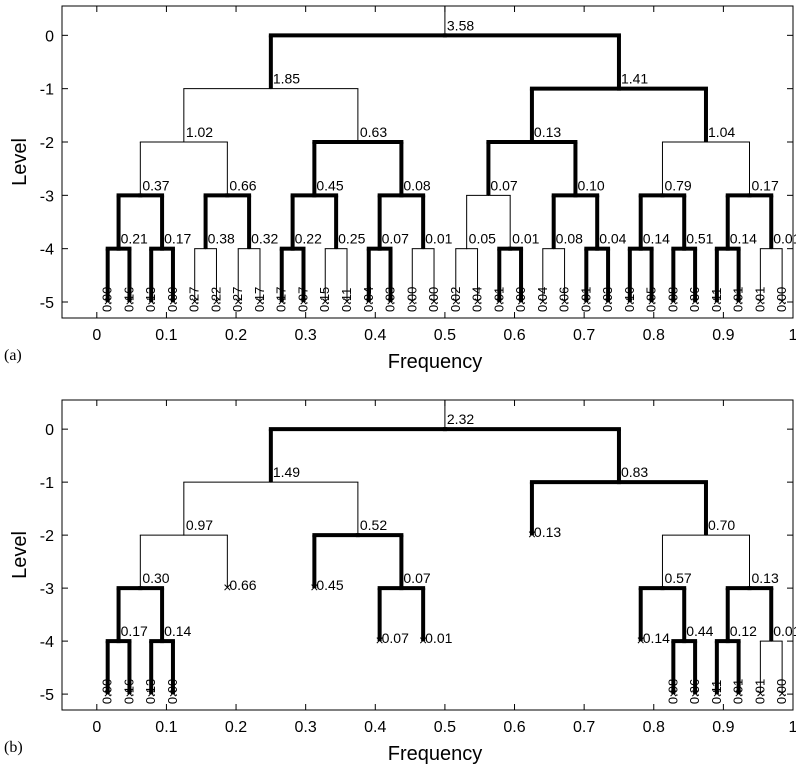  What do you see at coordinates (242, 185) in the screenshot?
I see `node-value-label: 0.66` at bounding box center [242, 185].